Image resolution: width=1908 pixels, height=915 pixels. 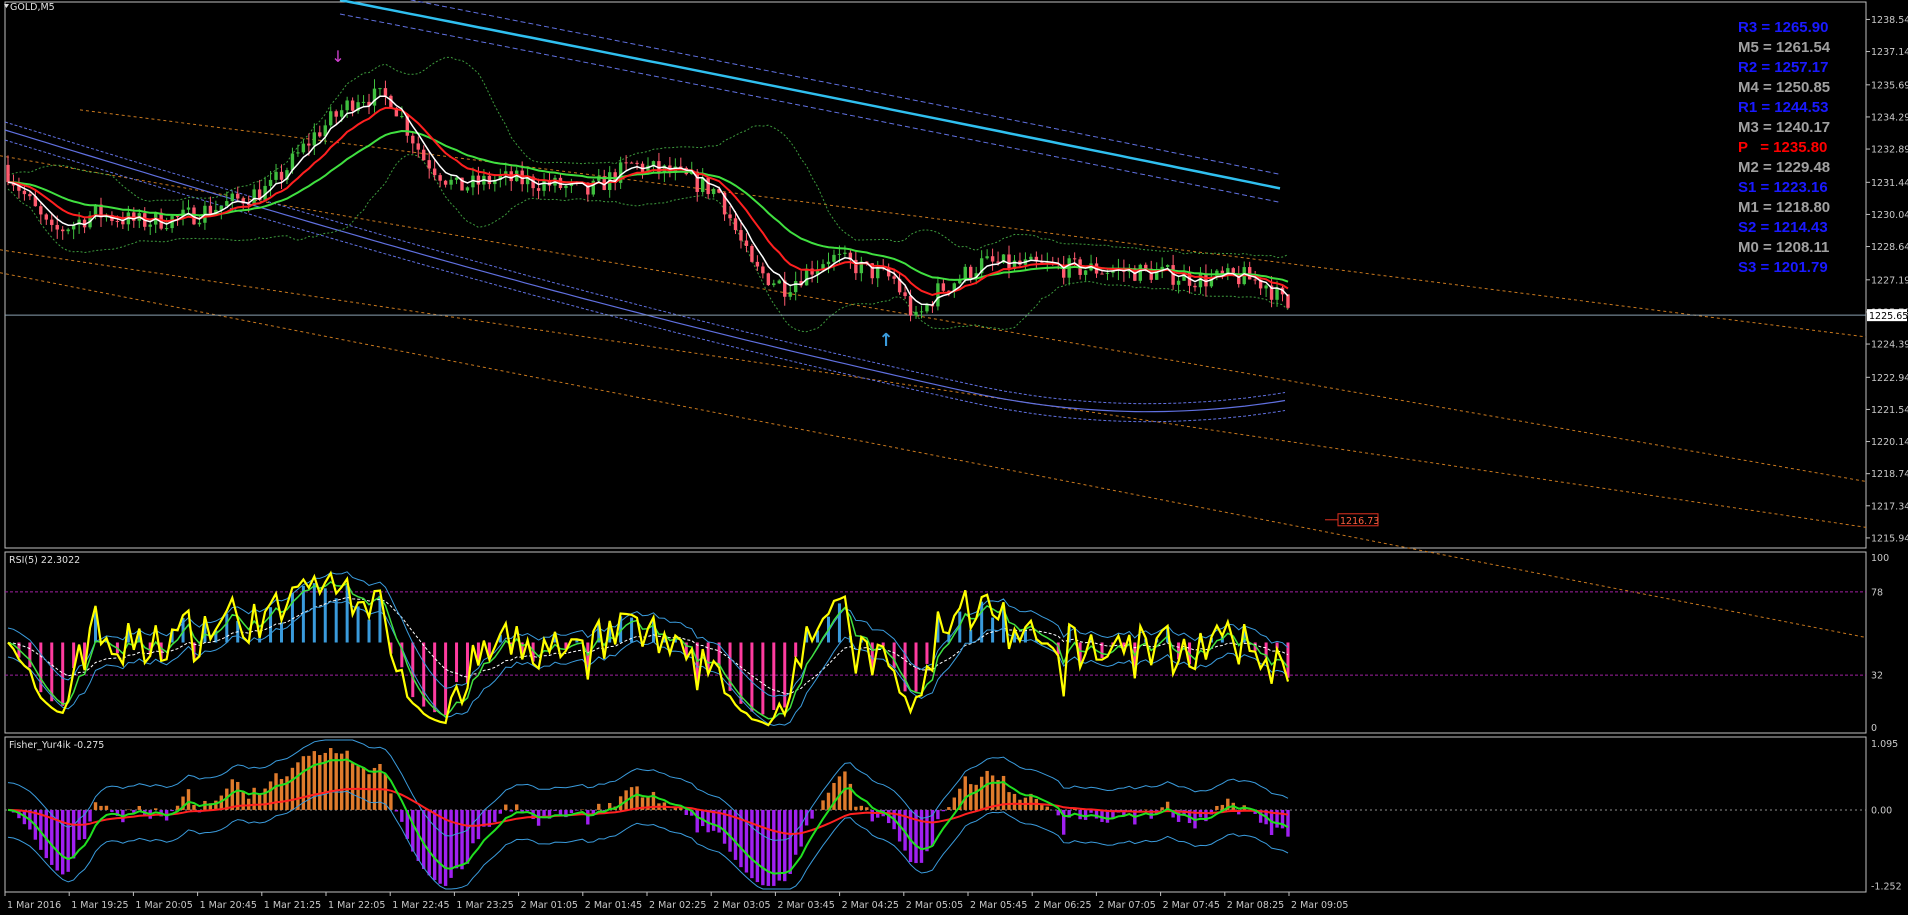 What do you see at coordinates (1889, 150) in the screenshot?
I see `price-axis-label: 1232.89` at bounding box center [1889, 150].